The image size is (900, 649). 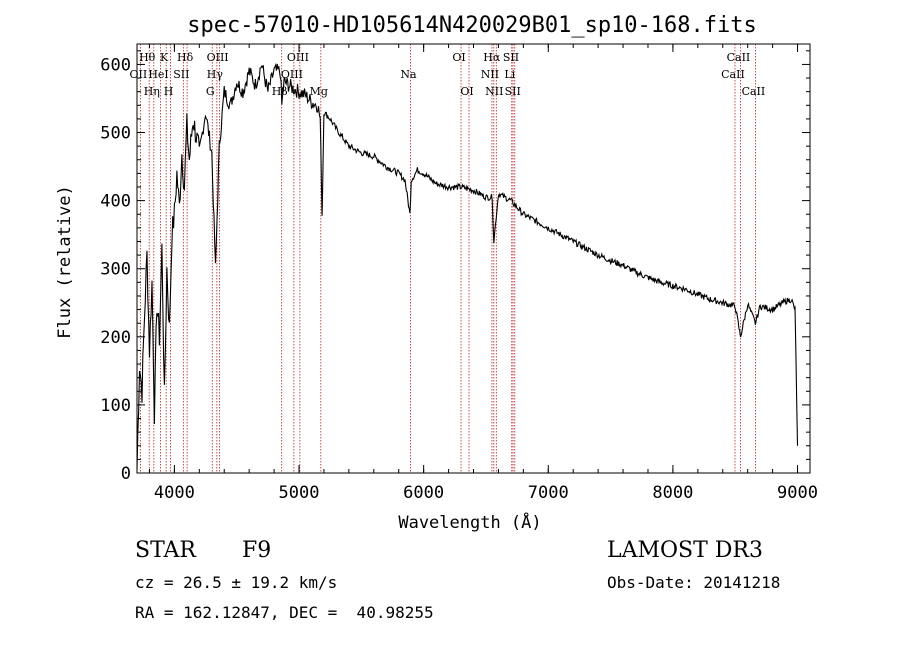 What do you see at coordinates (147, 57) in the screenshot?
I see `line-label-1: Hθ` at bounding box center [147, 57].